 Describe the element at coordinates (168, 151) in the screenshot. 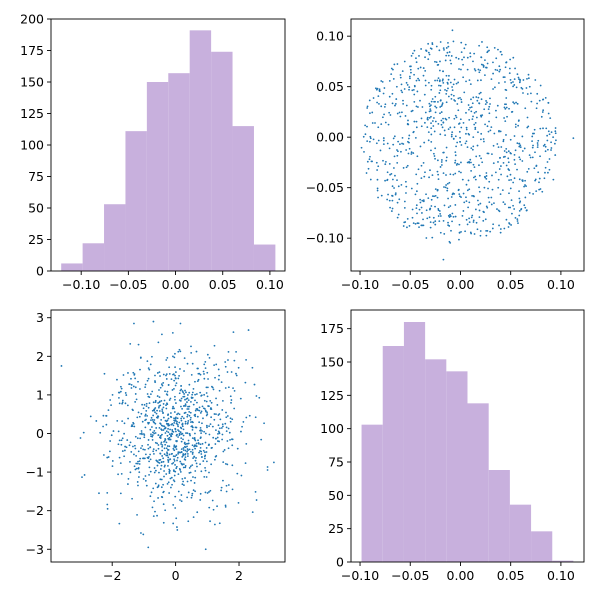

I see `marks` at that location.